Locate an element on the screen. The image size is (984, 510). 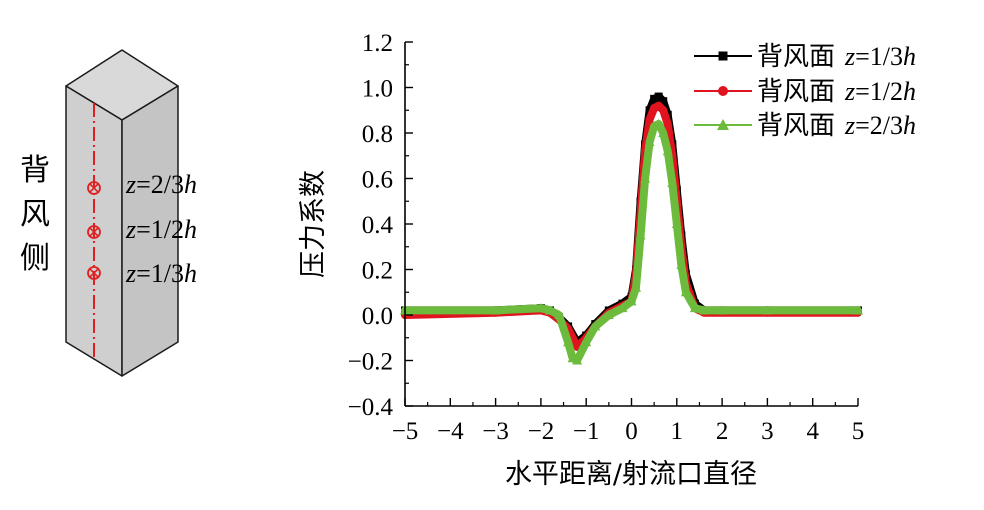
y-tick-label: 1.2 is located at coordinates (377, 43).